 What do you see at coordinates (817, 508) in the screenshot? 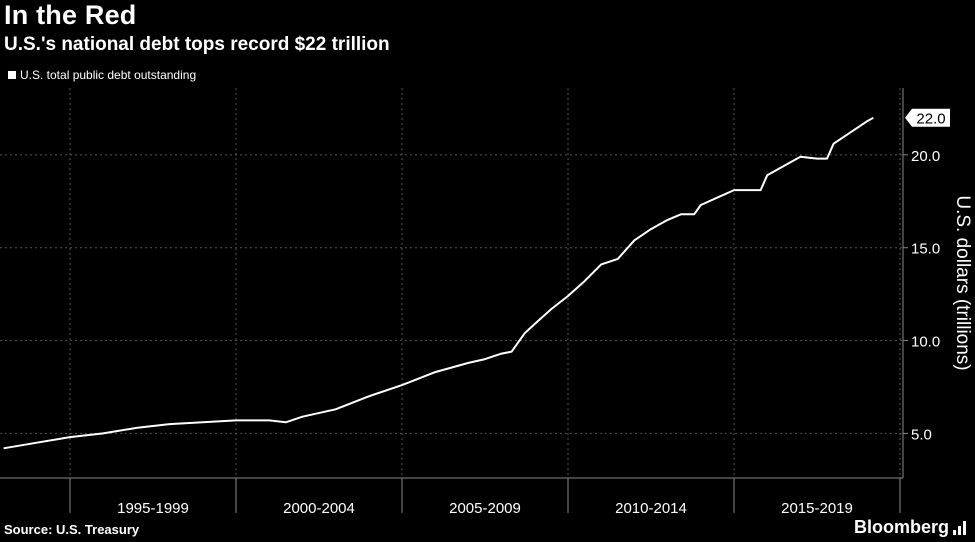
I see `x-period-label: 2015-2019` at bounding box center [817, 508].